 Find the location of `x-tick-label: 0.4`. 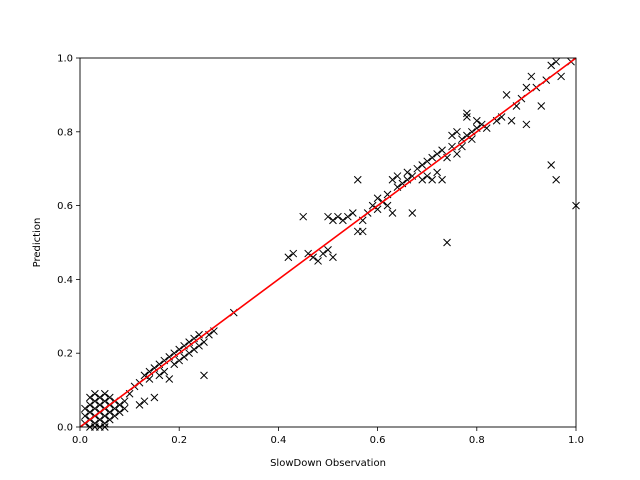

x-tick-label: 0.4 is located at coordinates (278, 440).